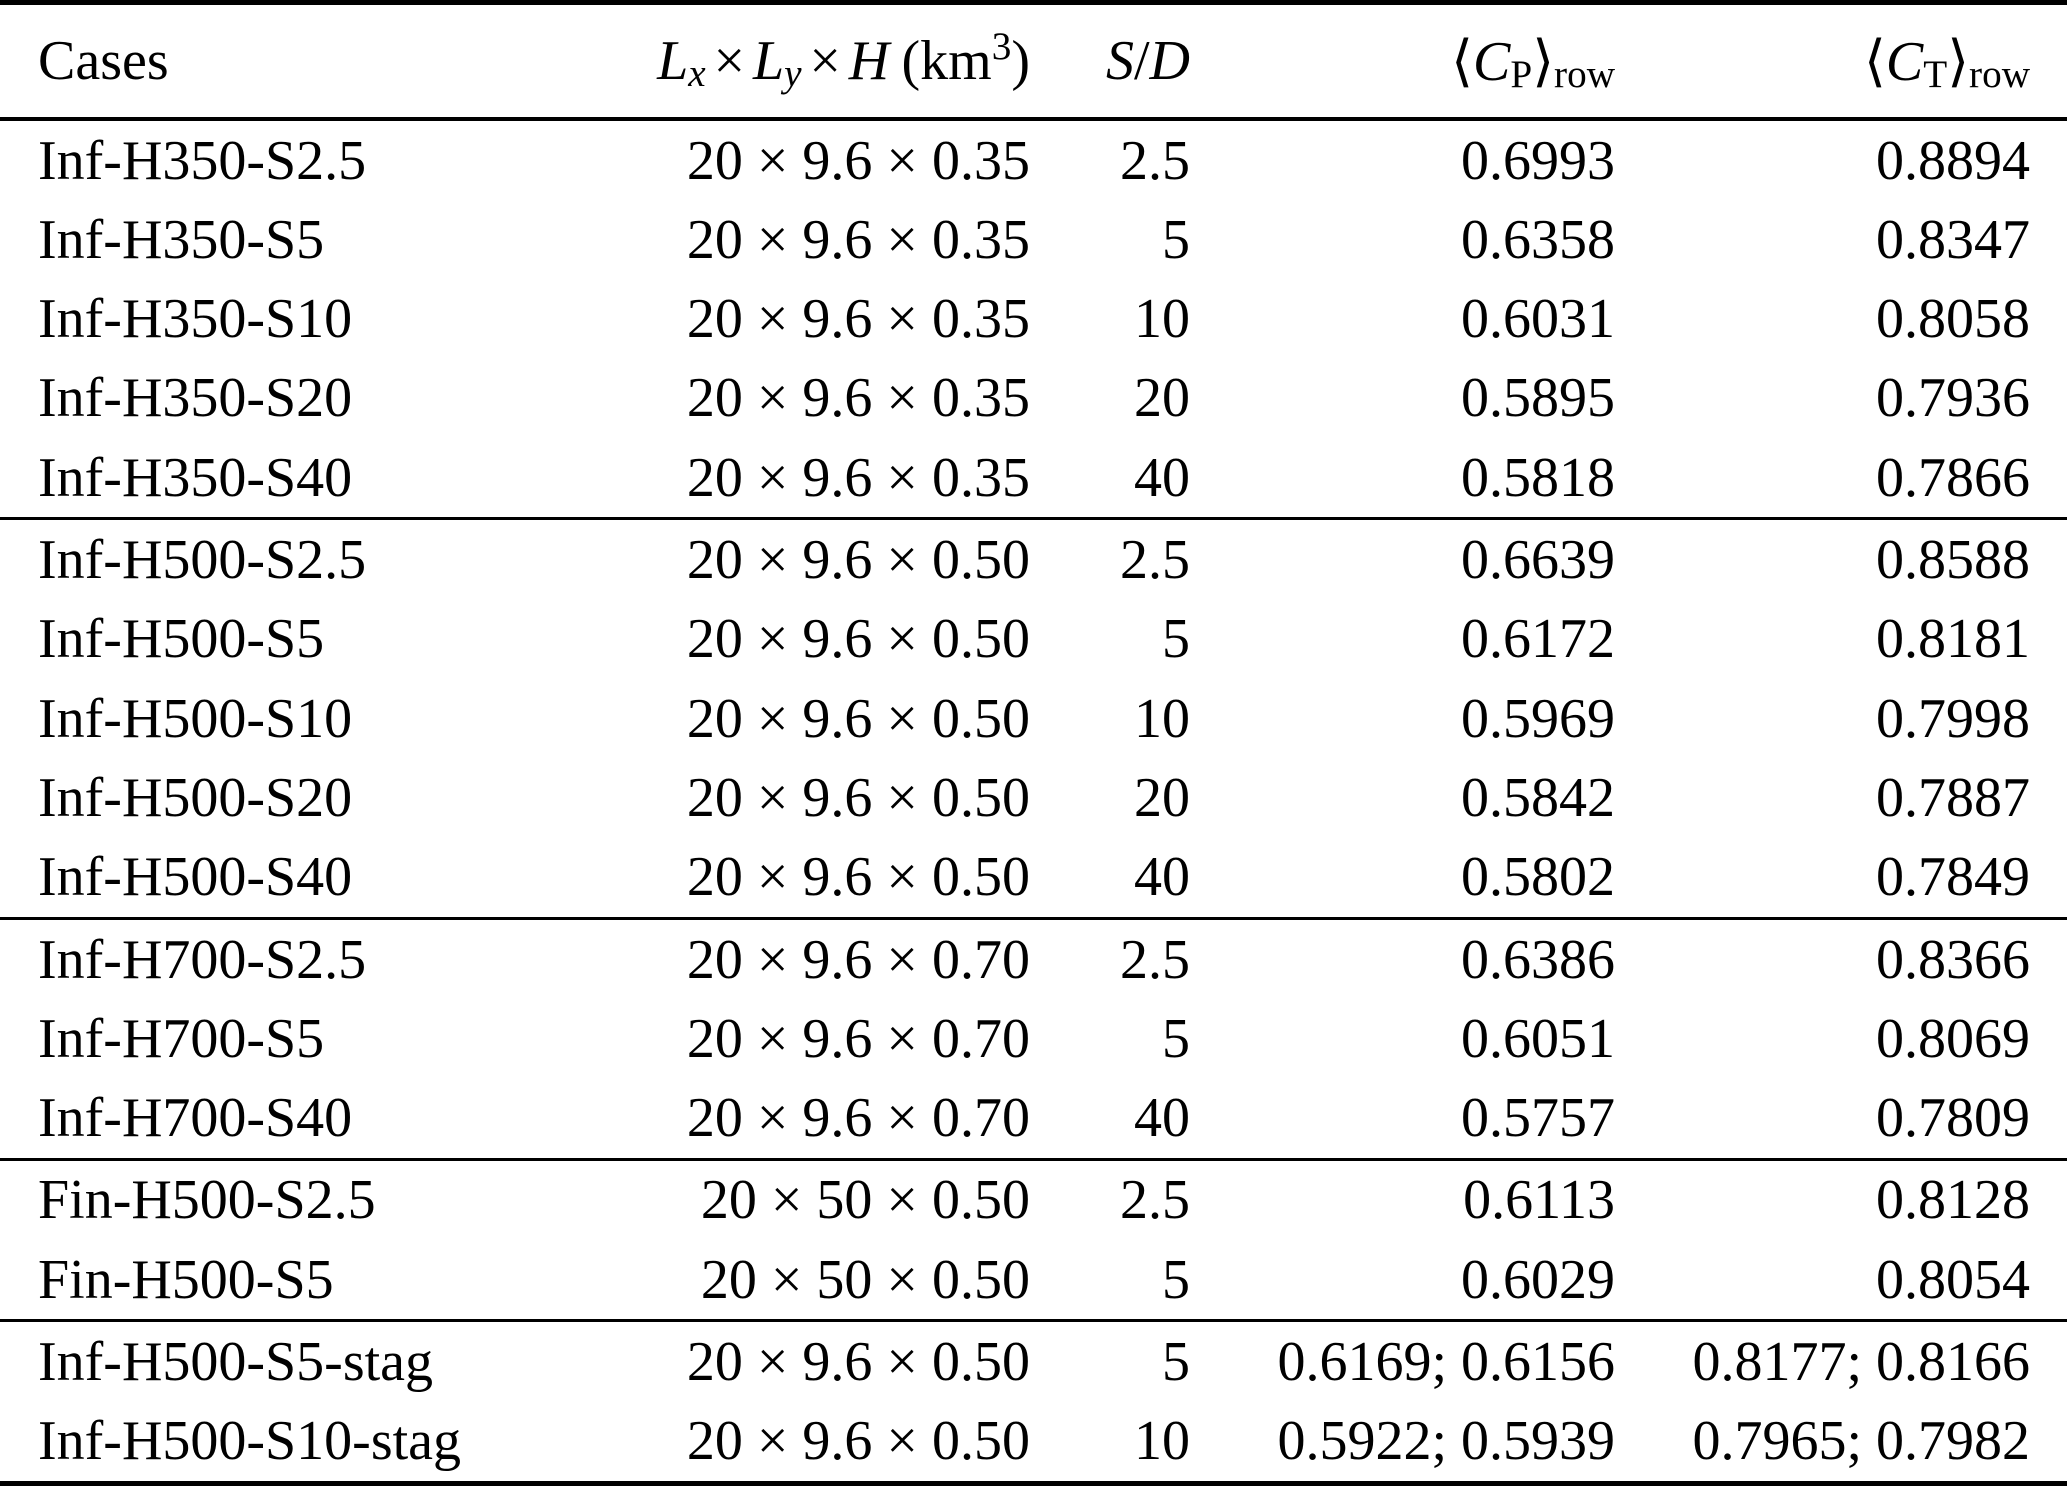 This screenshot has width=2067, height=1486. I want to click on cell-case-name: Inf-H350-S2.5, so click(202, 160).